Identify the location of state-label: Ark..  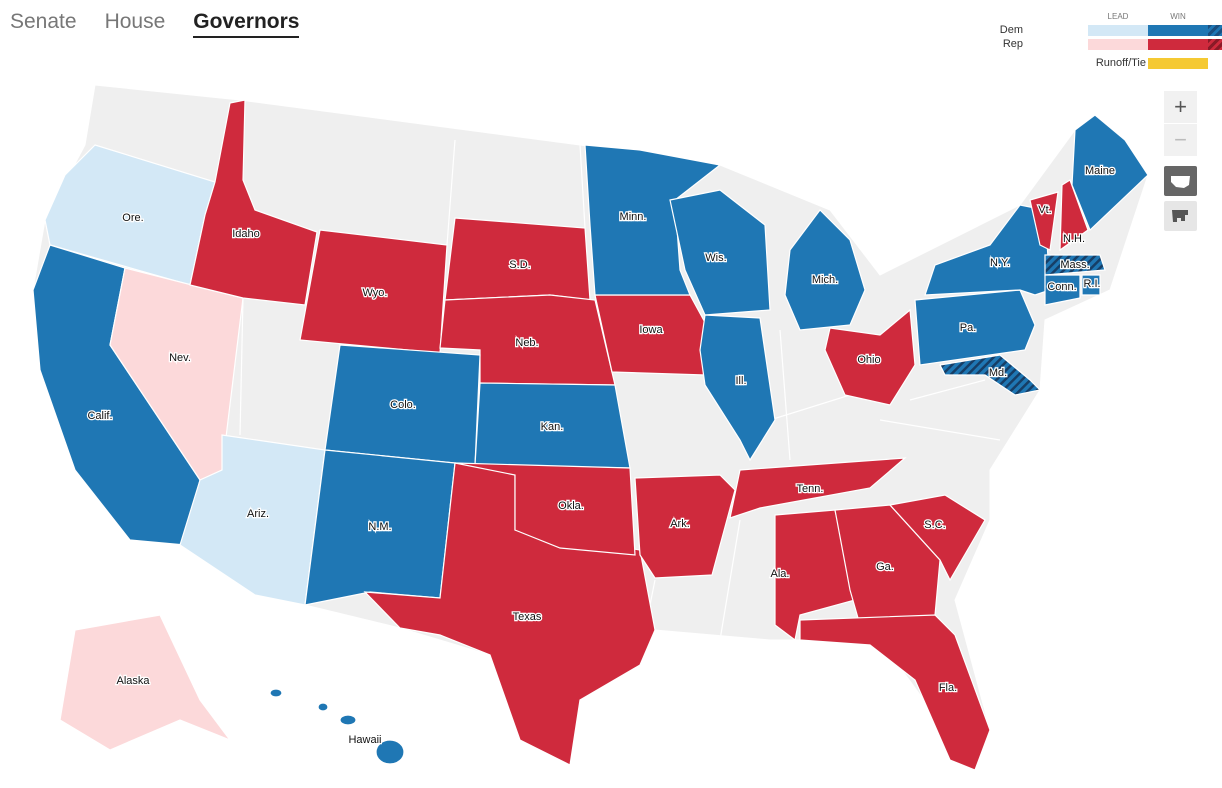
(680, 524).